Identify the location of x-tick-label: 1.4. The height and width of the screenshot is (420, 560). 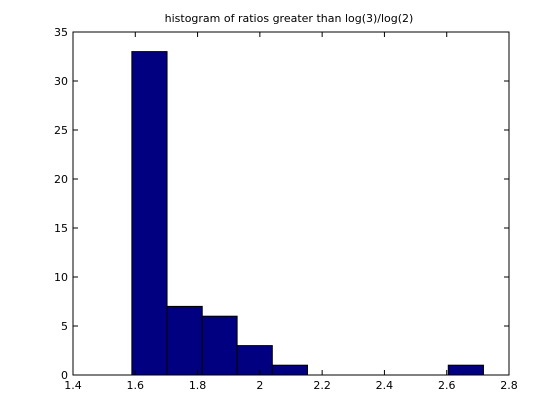
(73, 385).